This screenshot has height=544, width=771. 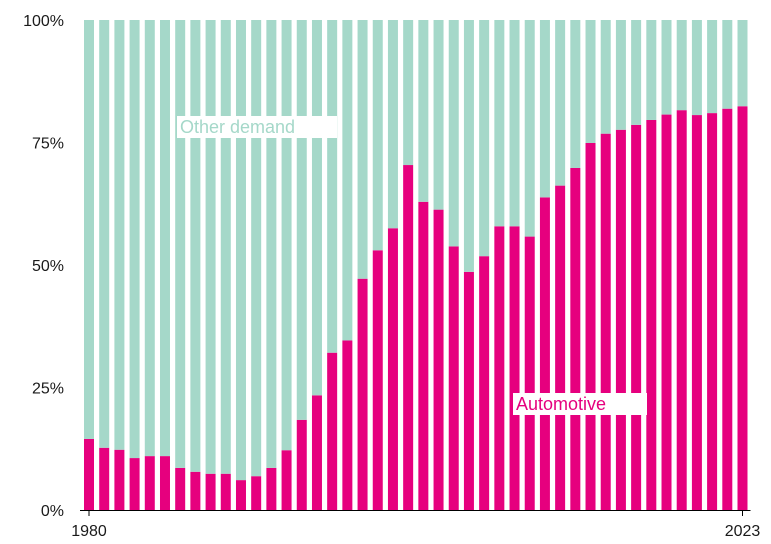 What do you see at coordinates (484, 383) in the screenshot?
I see `bar-automotive-2006` at bounding box center [484, 383].